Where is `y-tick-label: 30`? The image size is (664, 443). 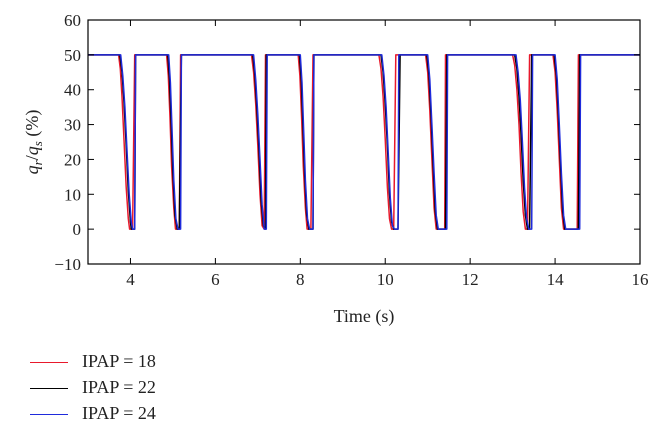
y-tick-label: 30 is located at coordinates (72, 125).